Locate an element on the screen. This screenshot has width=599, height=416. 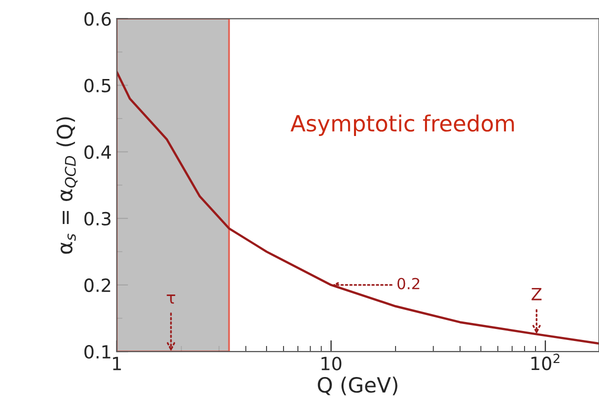
annotation: τ is located at coordinates (171, 299).